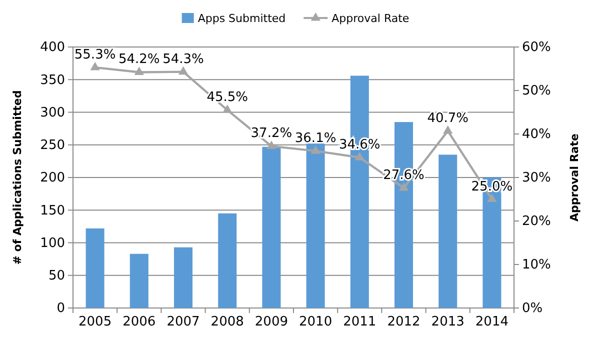  What do you see at coordinates (52, 80) in the screenshot?
I see `y-tick-label: 350` at bounding box center [52, 80].